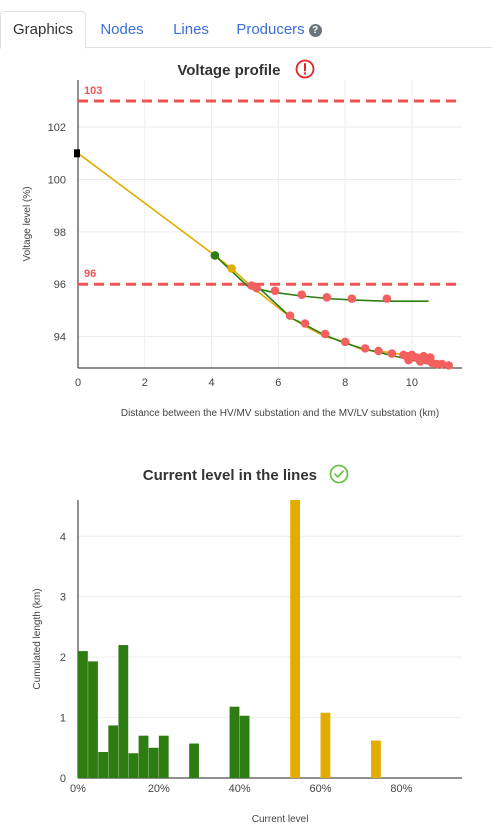 Image resolution: width=492 pixels, height=840 pixels. Describe the element at coordinates (339, 474) in the screenshot. I see `check-circle-icon` at that location.